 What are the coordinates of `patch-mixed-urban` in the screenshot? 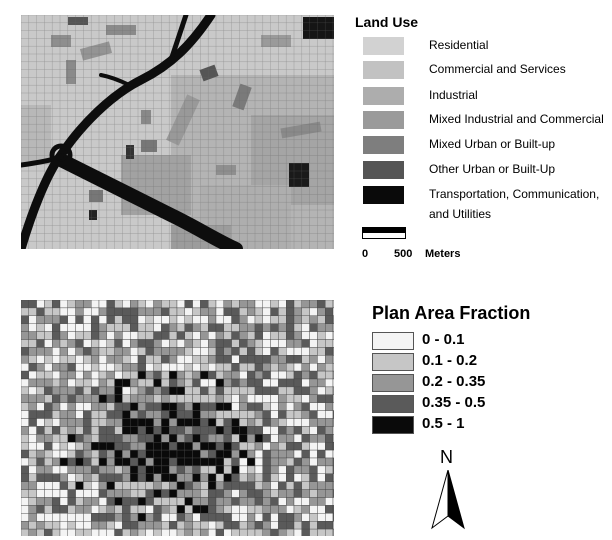 It's located at (96, 196).